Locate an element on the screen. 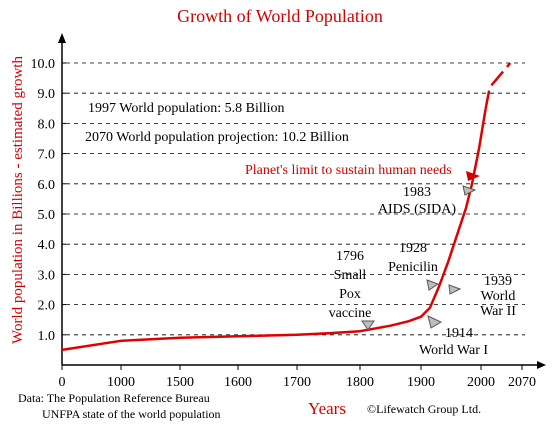 The width and height of the screenshot is (559, 438). note-1997: 1997 World population: 5.8 Billion is located at coordinates (186, 108).